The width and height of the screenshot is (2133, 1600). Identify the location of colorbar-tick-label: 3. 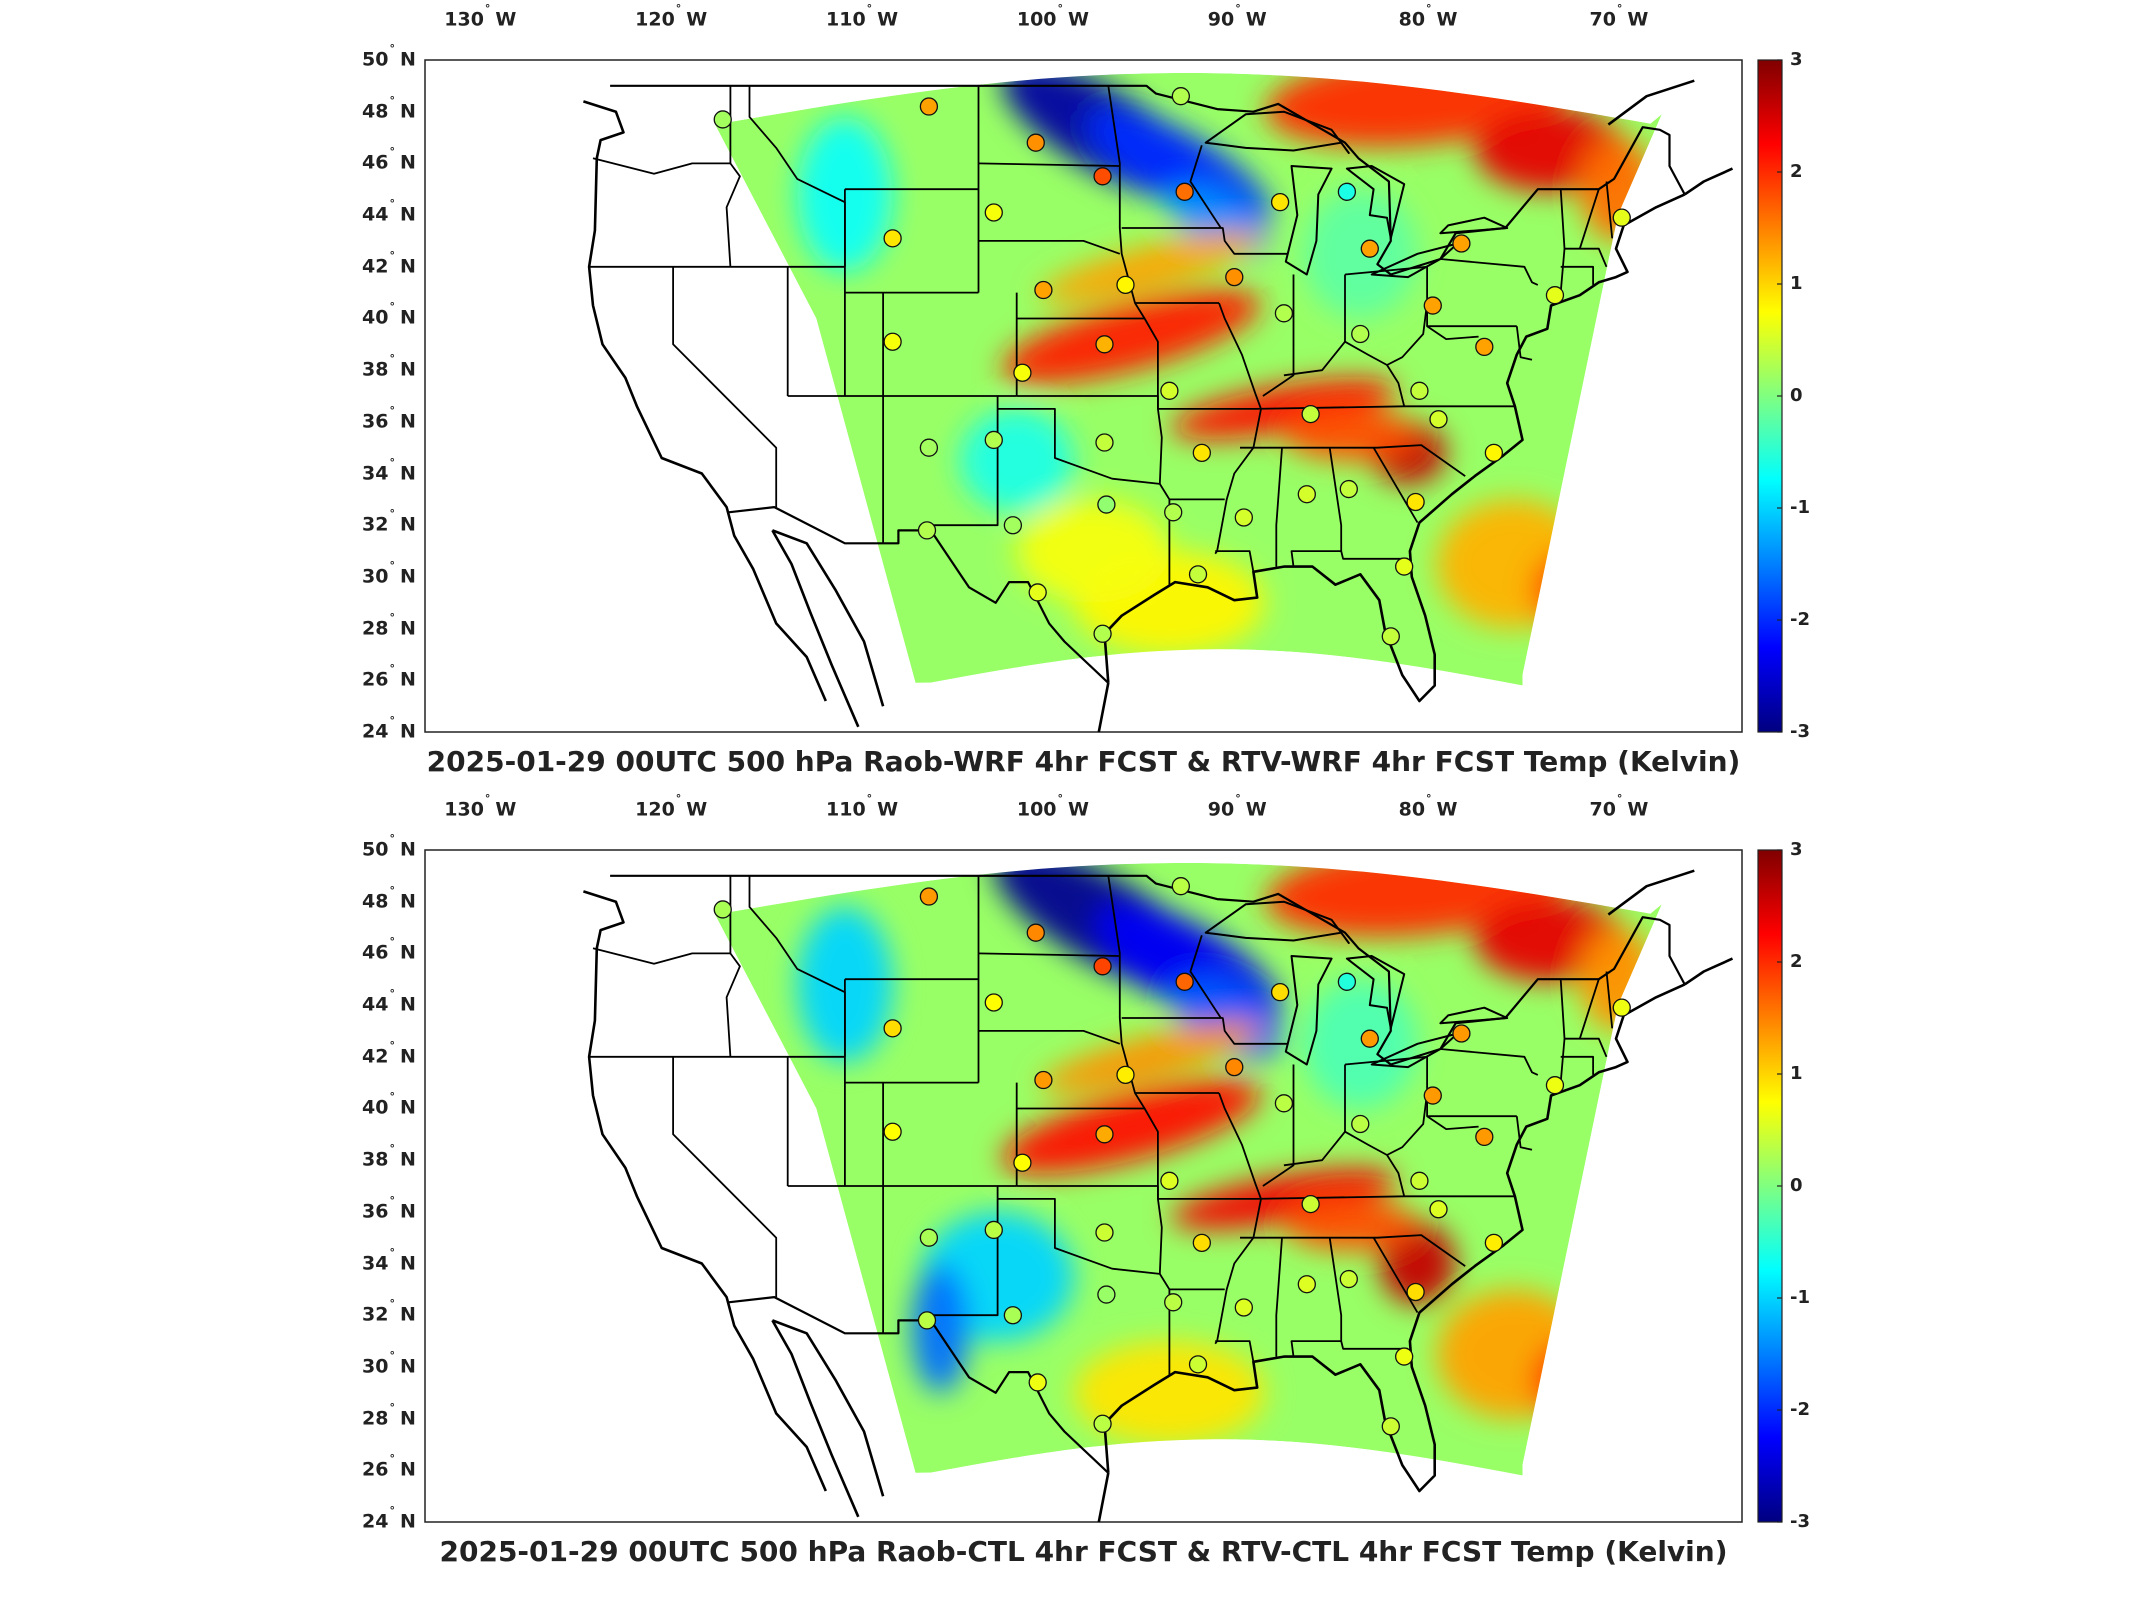
(1796, 59).